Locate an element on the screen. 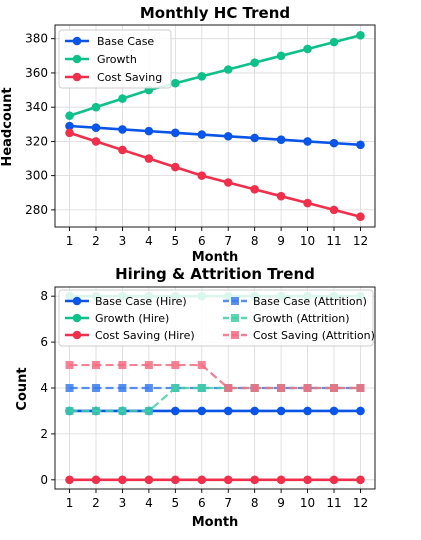  legend-label: Base Case is located at coordinates (125, 41).